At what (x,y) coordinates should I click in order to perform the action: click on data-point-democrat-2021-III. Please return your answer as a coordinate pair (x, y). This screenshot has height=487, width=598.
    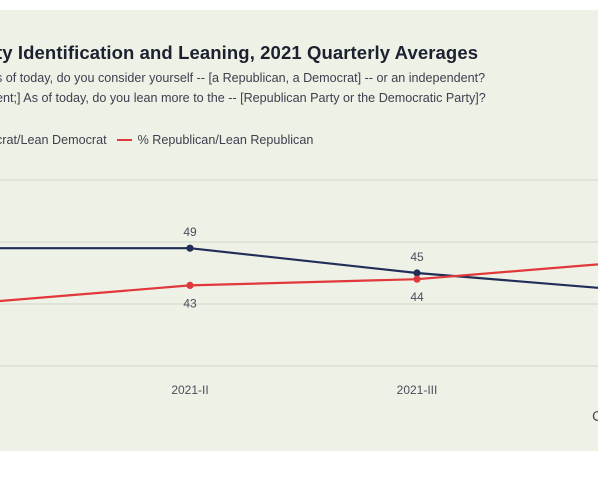
    Looking at the image, I should click on (417, 273).